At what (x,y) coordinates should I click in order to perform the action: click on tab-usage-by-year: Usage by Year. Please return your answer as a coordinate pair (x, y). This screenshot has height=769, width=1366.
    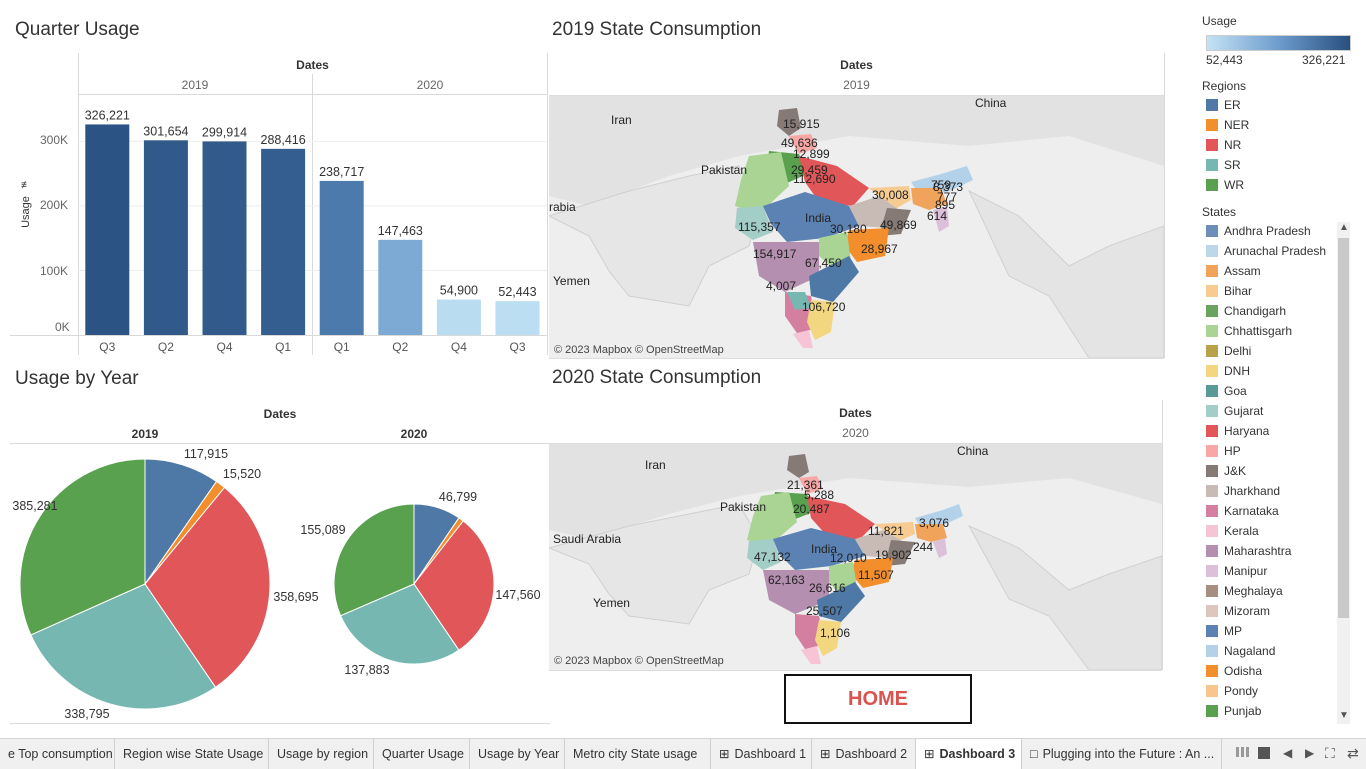
    Looking at the image, I should click on (517, 754).